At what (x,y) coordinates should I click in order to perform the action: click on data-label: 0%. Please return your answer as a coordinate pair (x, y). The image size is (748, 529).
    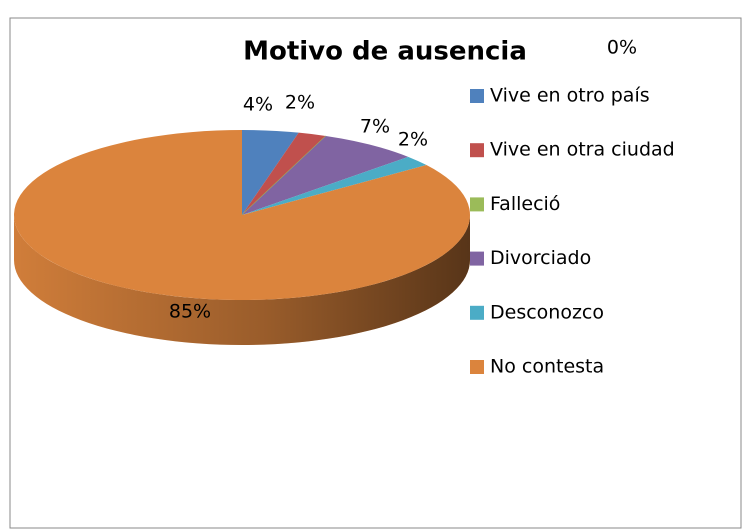
    Looking at the image, I should click on (622, 48).